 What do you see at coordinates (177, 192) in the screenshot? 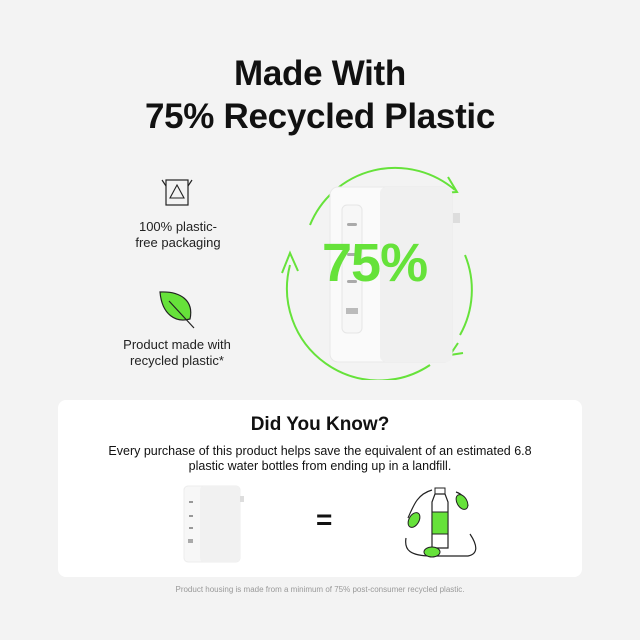
I see `recycle-box-icon` at bounding box center [177, 192].